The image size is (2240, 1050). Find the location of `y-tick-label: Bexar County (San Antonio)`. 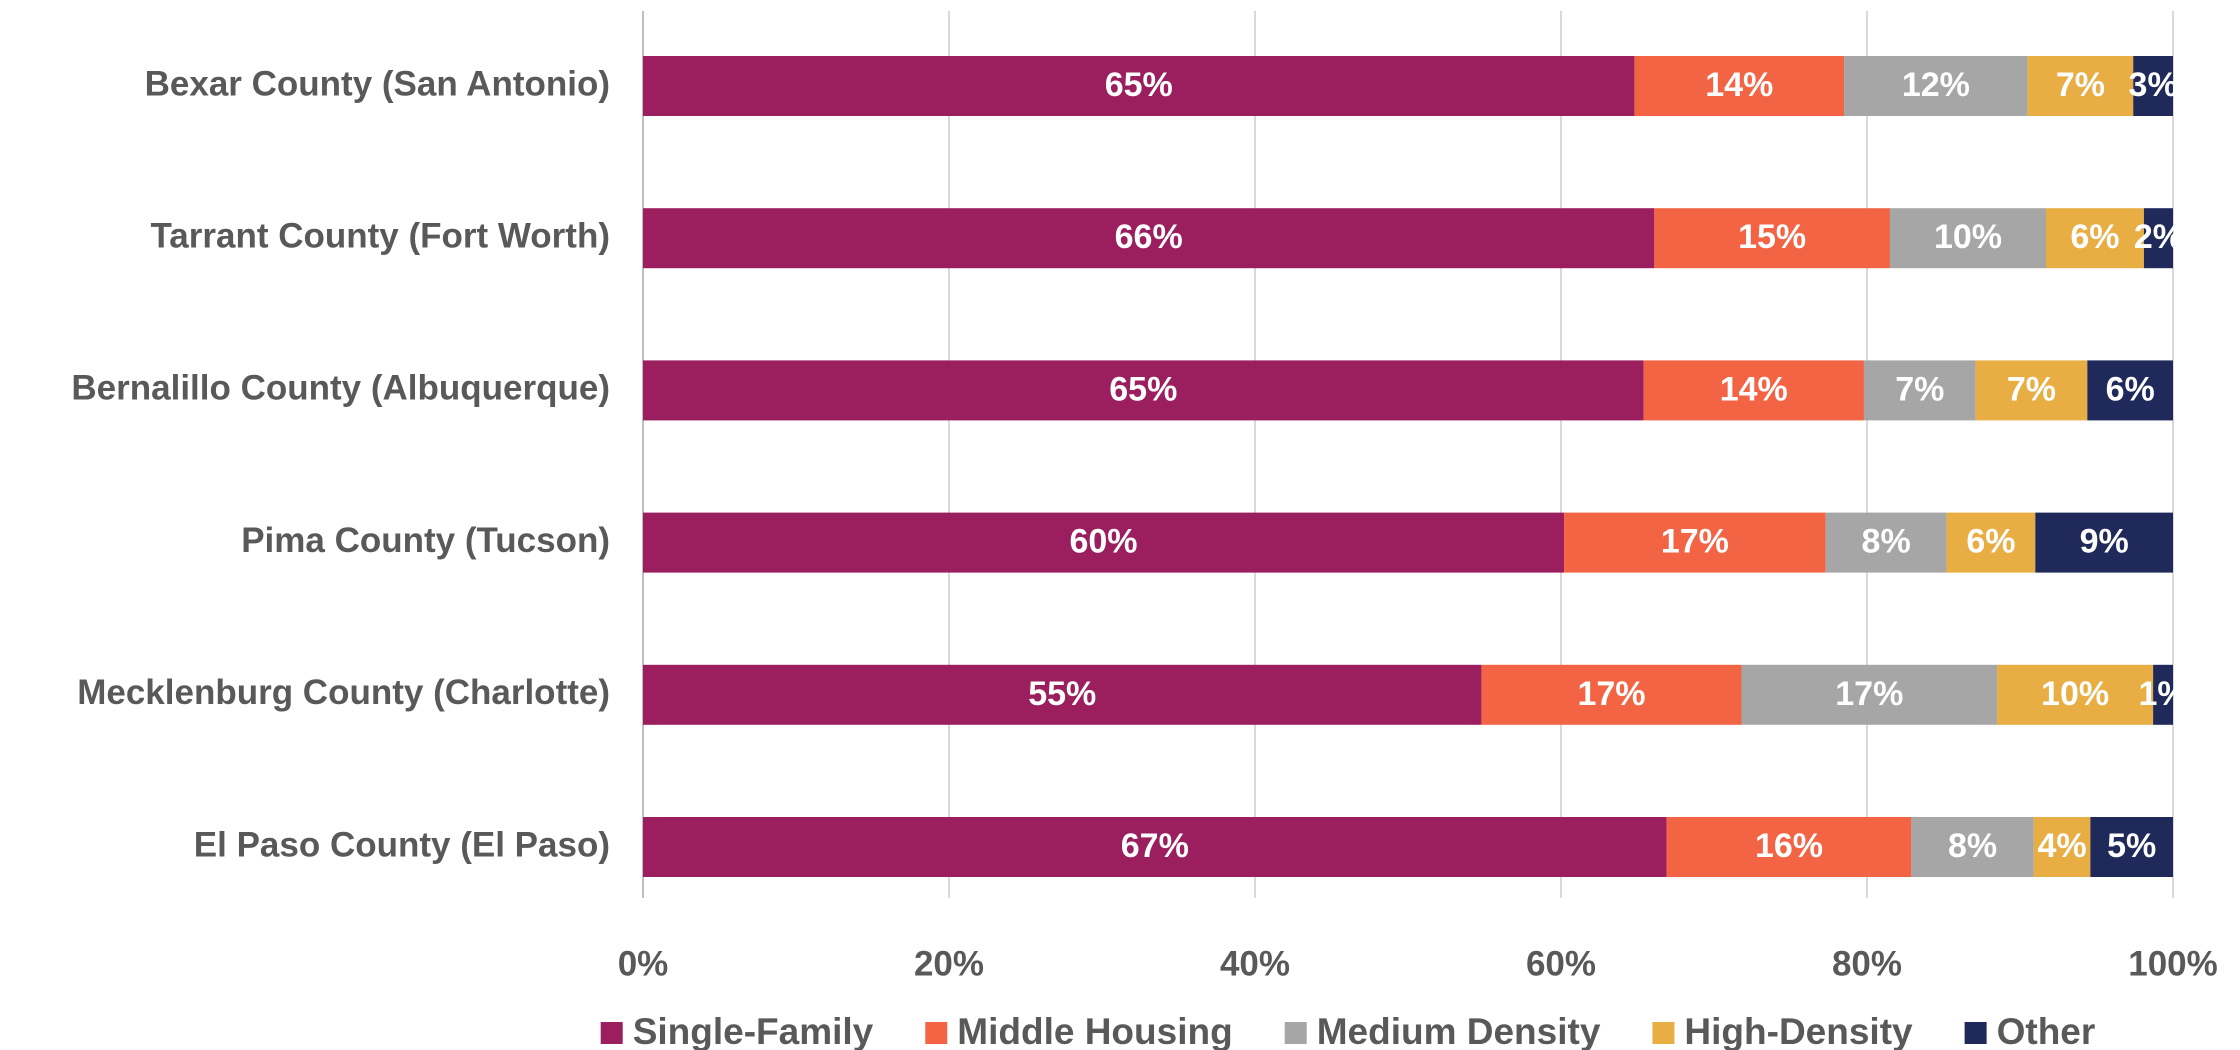

y-tick-label: Bexar County (San Antonio) is located at coordinates (377, 83).